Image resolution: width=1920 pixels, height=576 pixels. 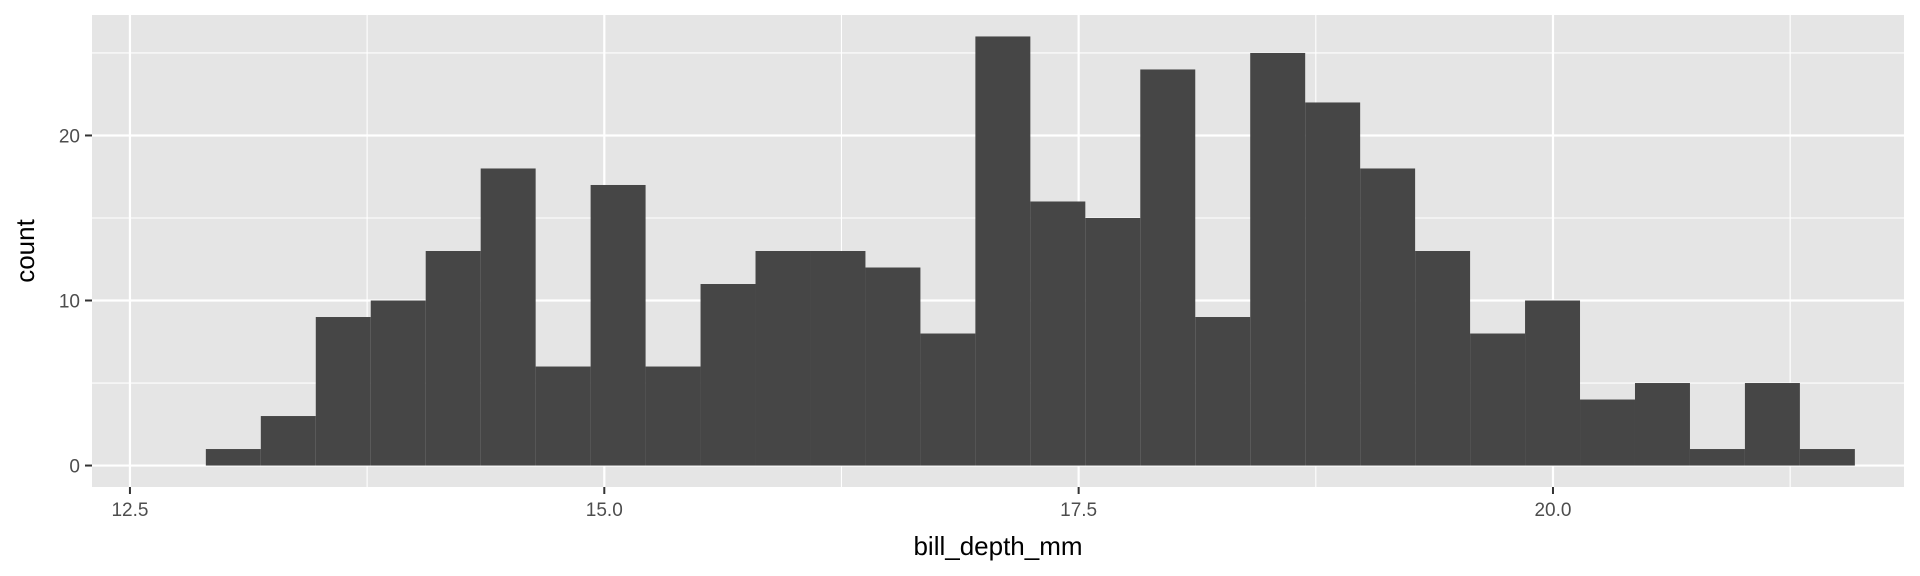 What do you see at coordinates (1078, 510) in the screenshot?
I see `x-tick-label: 17.5` at bounding box center [1078, 510].